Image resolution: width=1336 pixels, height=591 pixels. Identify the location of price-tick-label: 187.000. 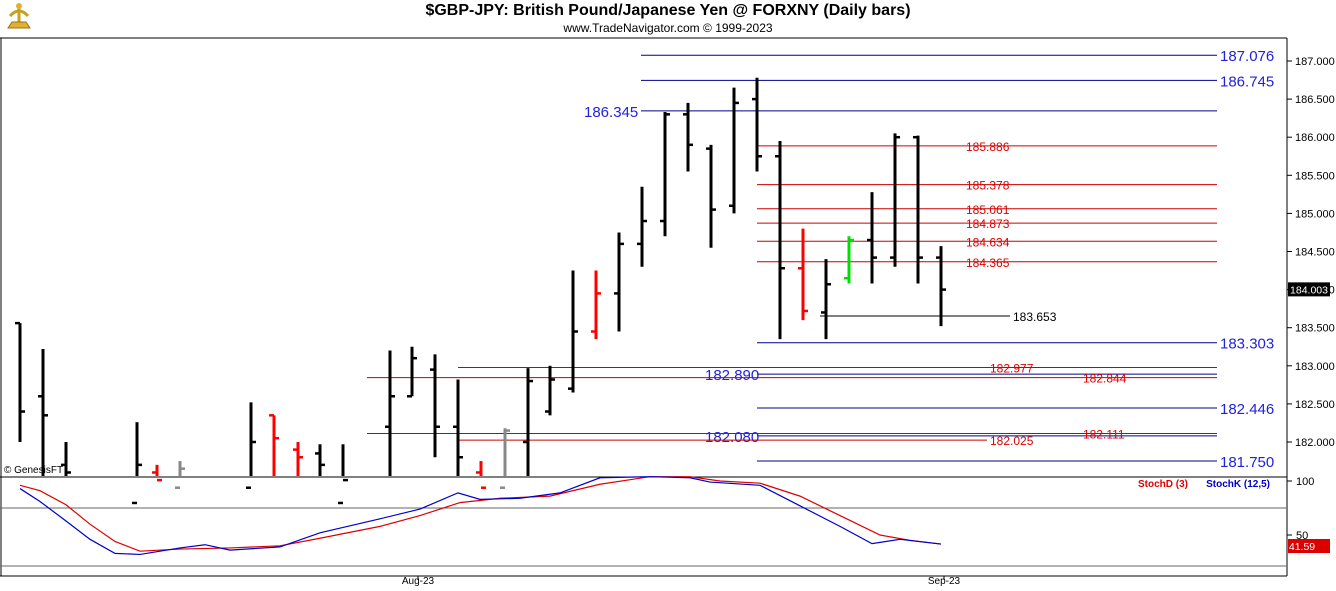
(1315, 62).